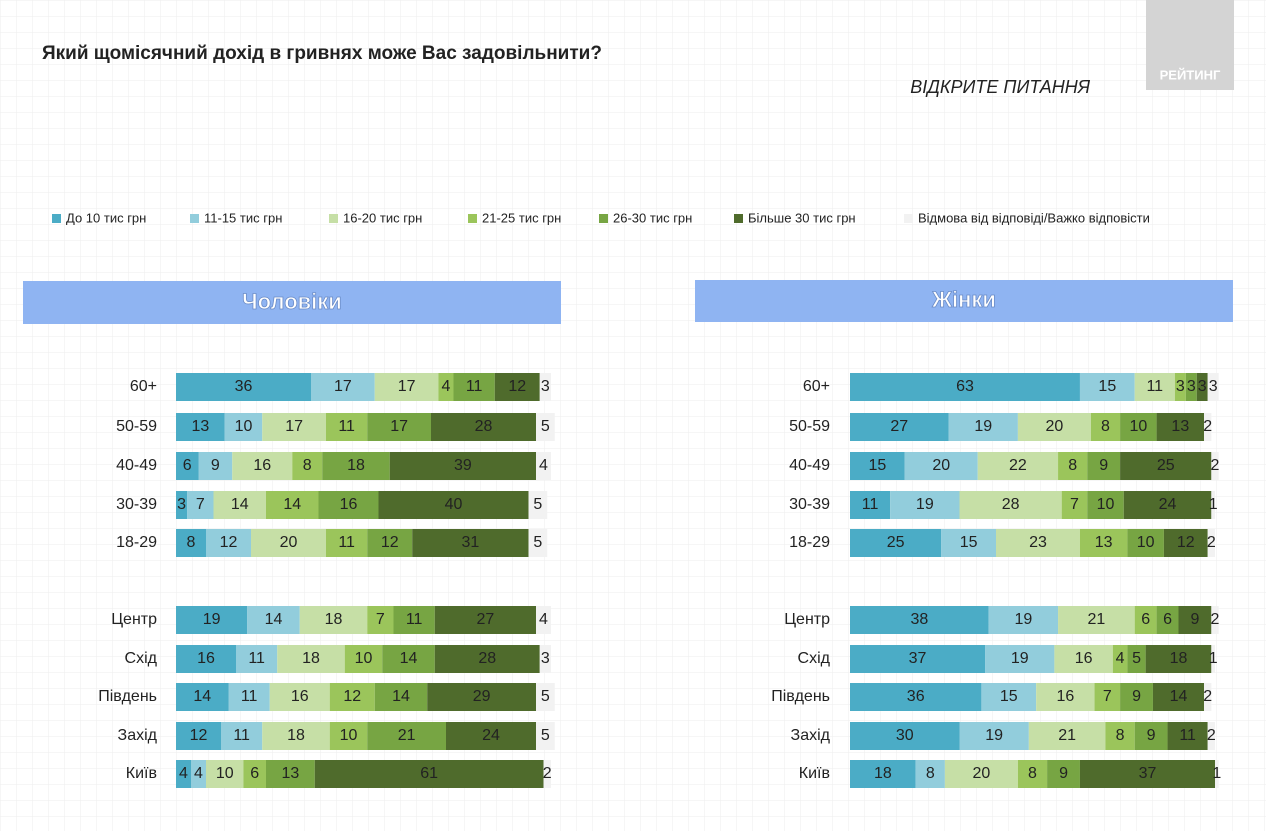 This screenshot has height=831, width=1266. I want to click on value-label: 5, so click(537, 504).